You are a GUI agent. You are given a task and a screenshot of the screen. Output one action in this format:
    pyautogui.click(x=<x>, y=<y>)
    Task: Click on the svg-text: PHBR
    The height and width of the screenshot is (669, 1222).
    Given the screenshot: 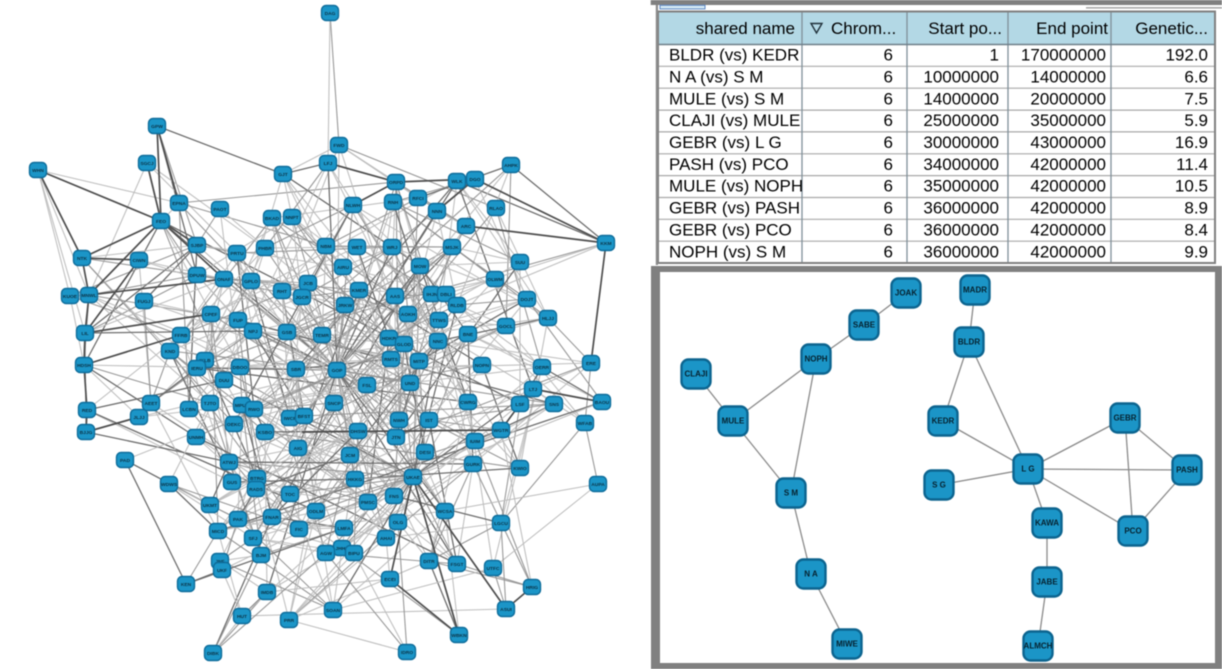 What is the action you would take?
    pyautogui.click(x=265, y=249)
    